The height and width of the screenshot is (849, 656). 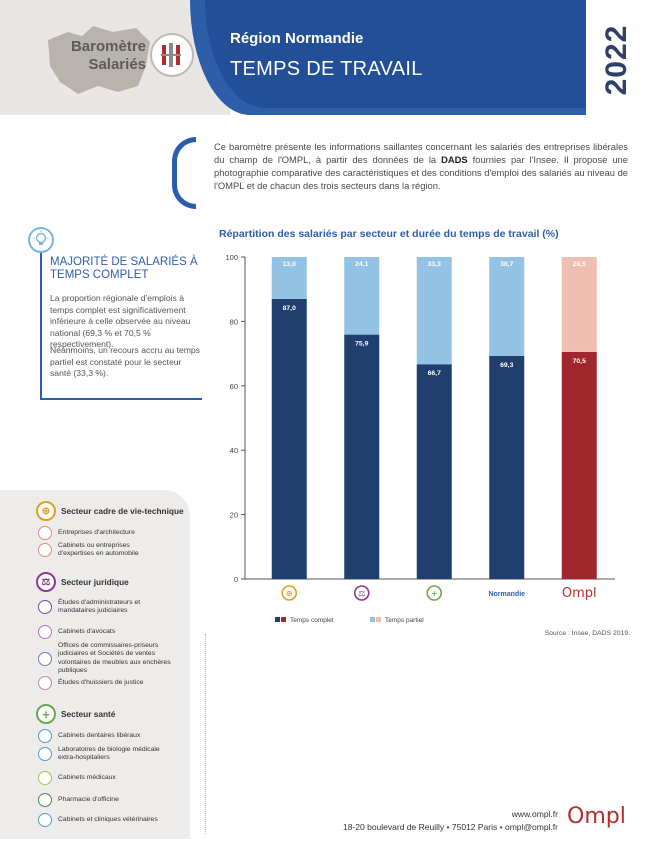 I want to click on data-label: 69,3, so click(x=506, y=365).